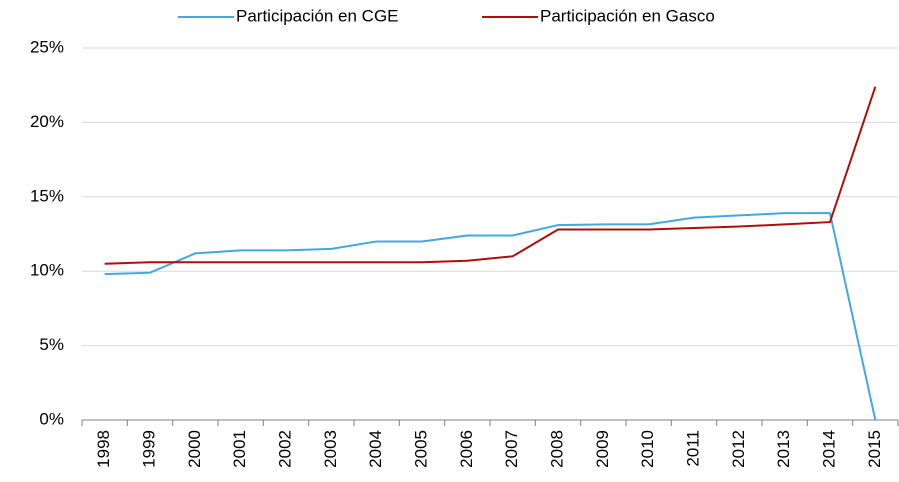  What do you see at coordinates (47, 46) in the screenshot?
I see `y-tick-label: 25%` at bounding box center [47, 46].